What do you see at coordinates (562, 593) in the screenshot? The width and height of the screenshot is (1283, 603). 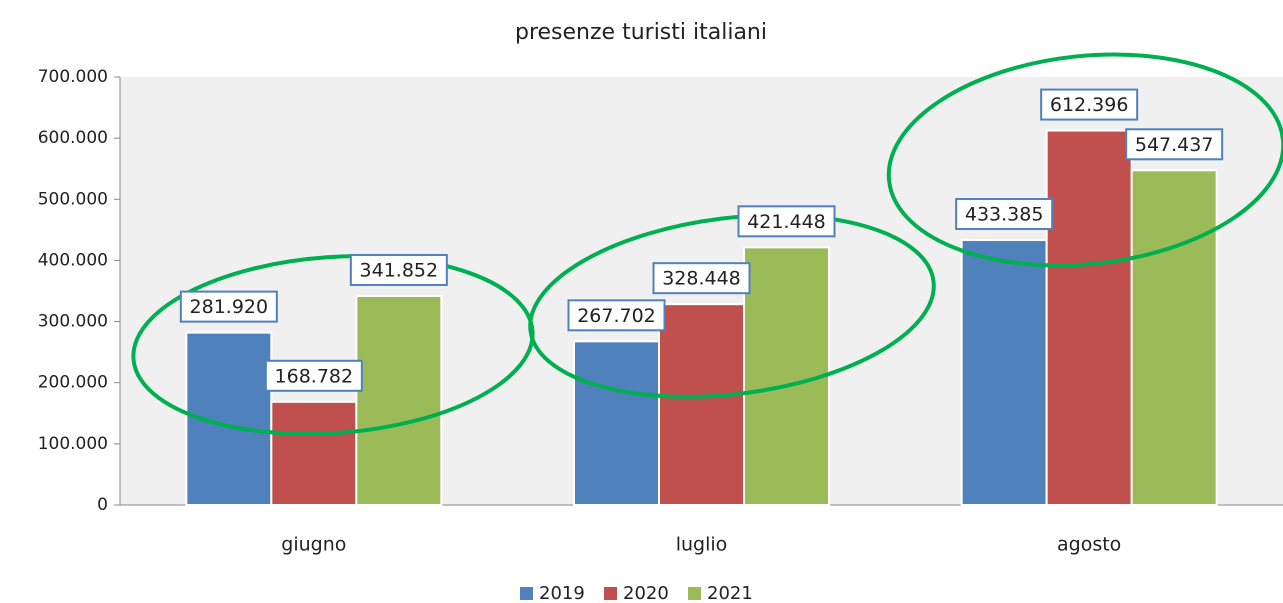 I see `legend-label: 2019` at bounding box center [562, 593].